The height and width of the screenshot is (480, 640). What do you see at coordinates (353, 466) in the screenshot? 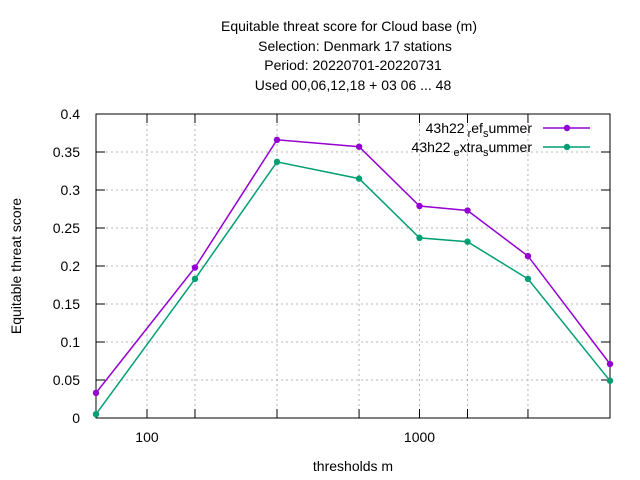
I see `x-axis-label: thresholds m` at bounding box center [353, 466].